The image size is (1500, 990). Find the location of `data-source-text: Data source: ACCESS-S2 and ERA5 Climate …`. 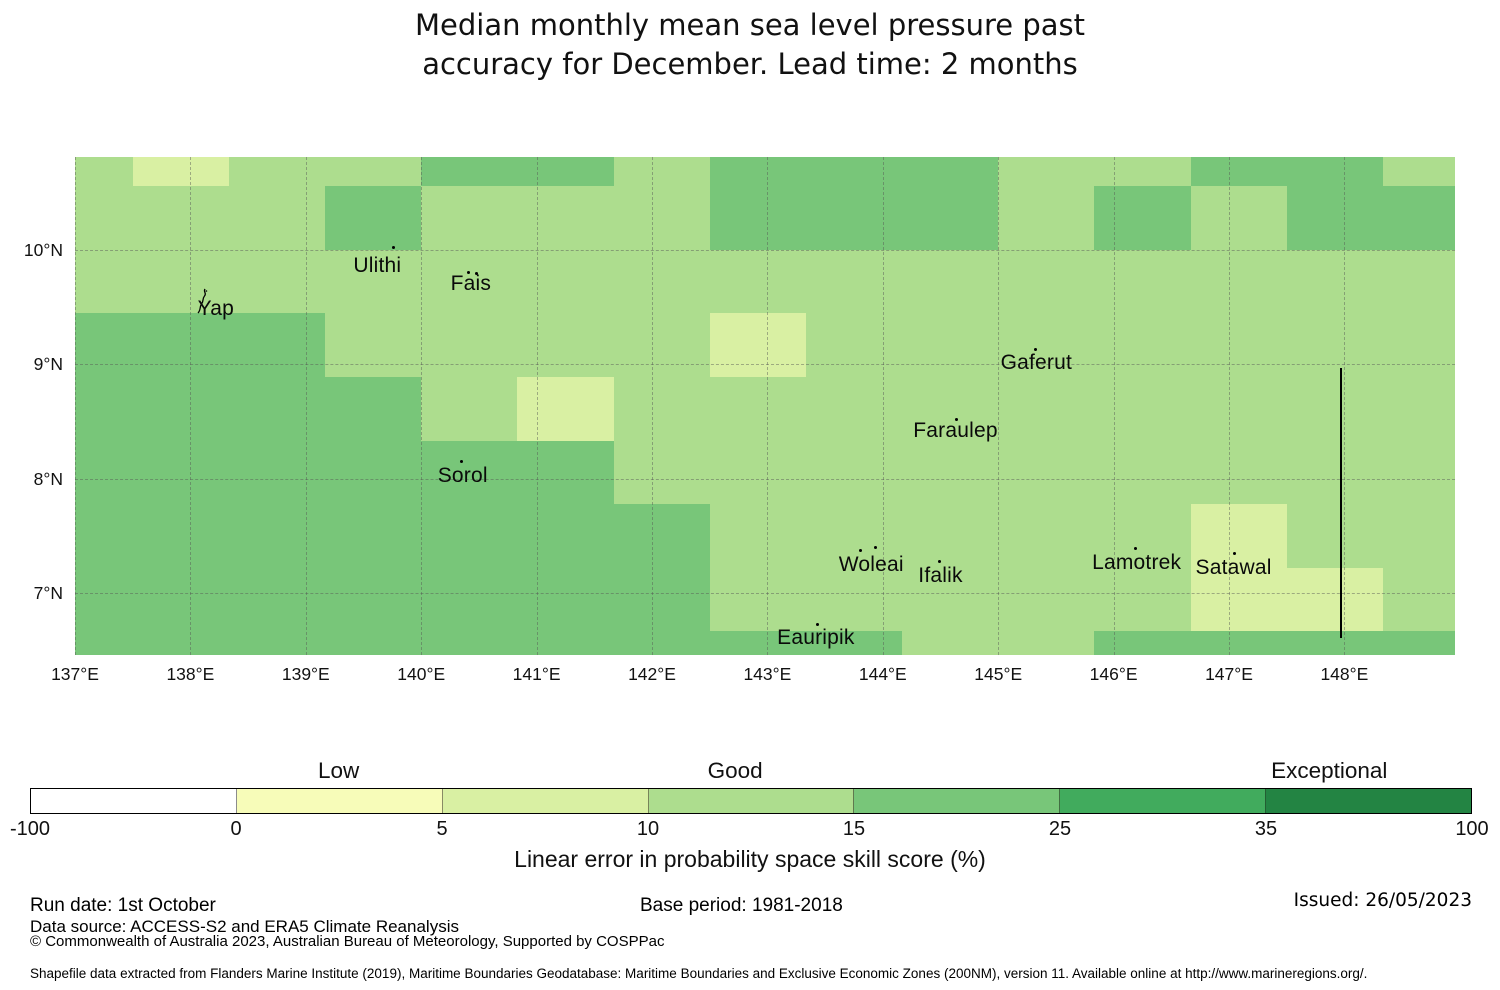

data-source-text: Data source: ACCESS-S2 and ERA5 Climate … is located at coordinates (244, 926).